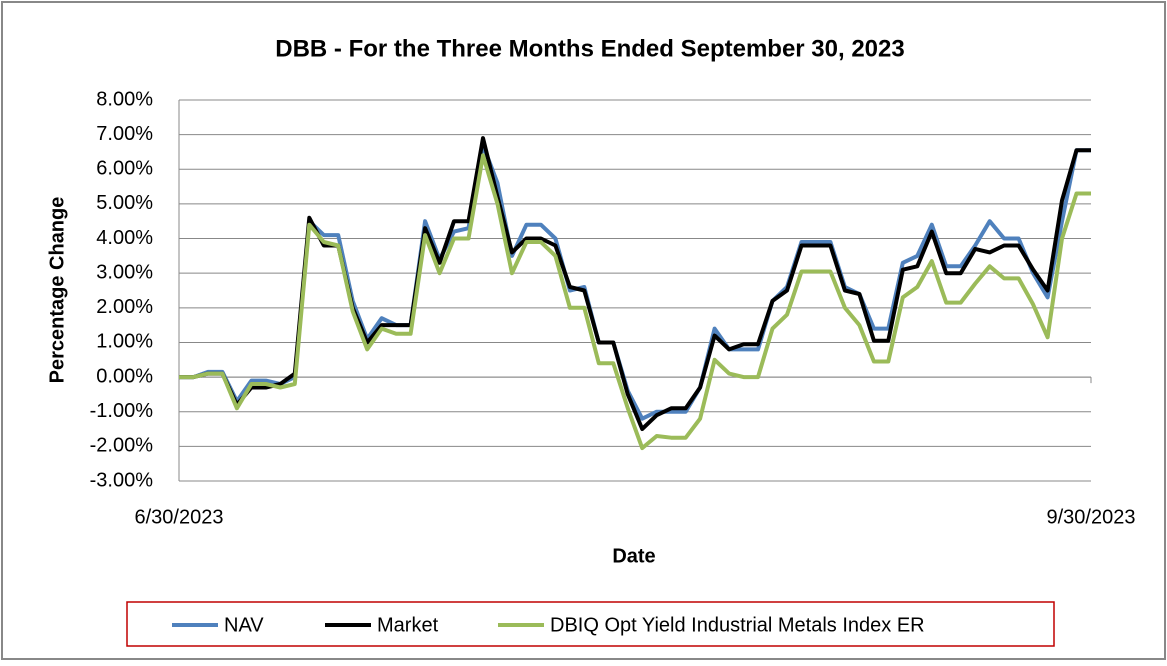 The image size is (1167, 666). I want to click on x-tick-label: 6/30/2023, so click(179, 517).